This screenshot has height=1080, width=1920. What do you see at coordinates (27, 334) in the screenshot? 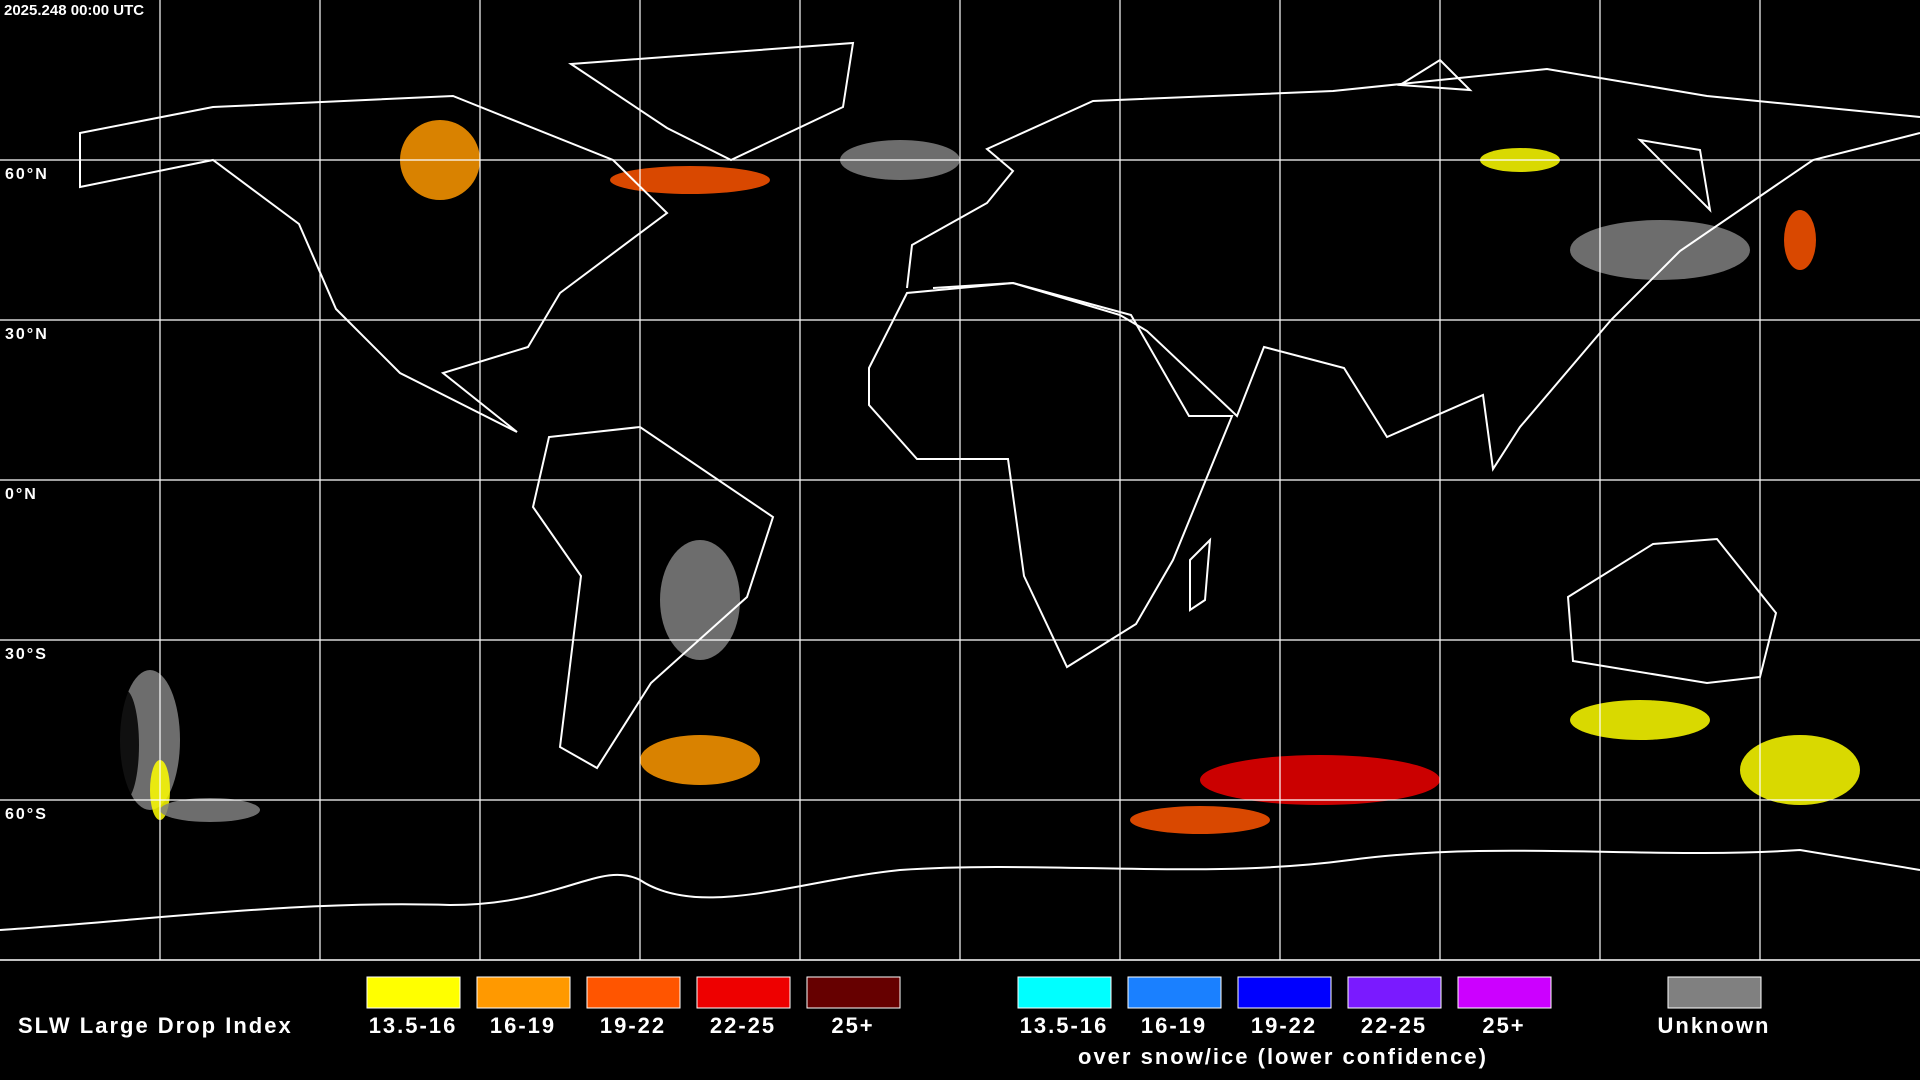
I see `latitude-label: 30°N` at bounding box center [27, 334].